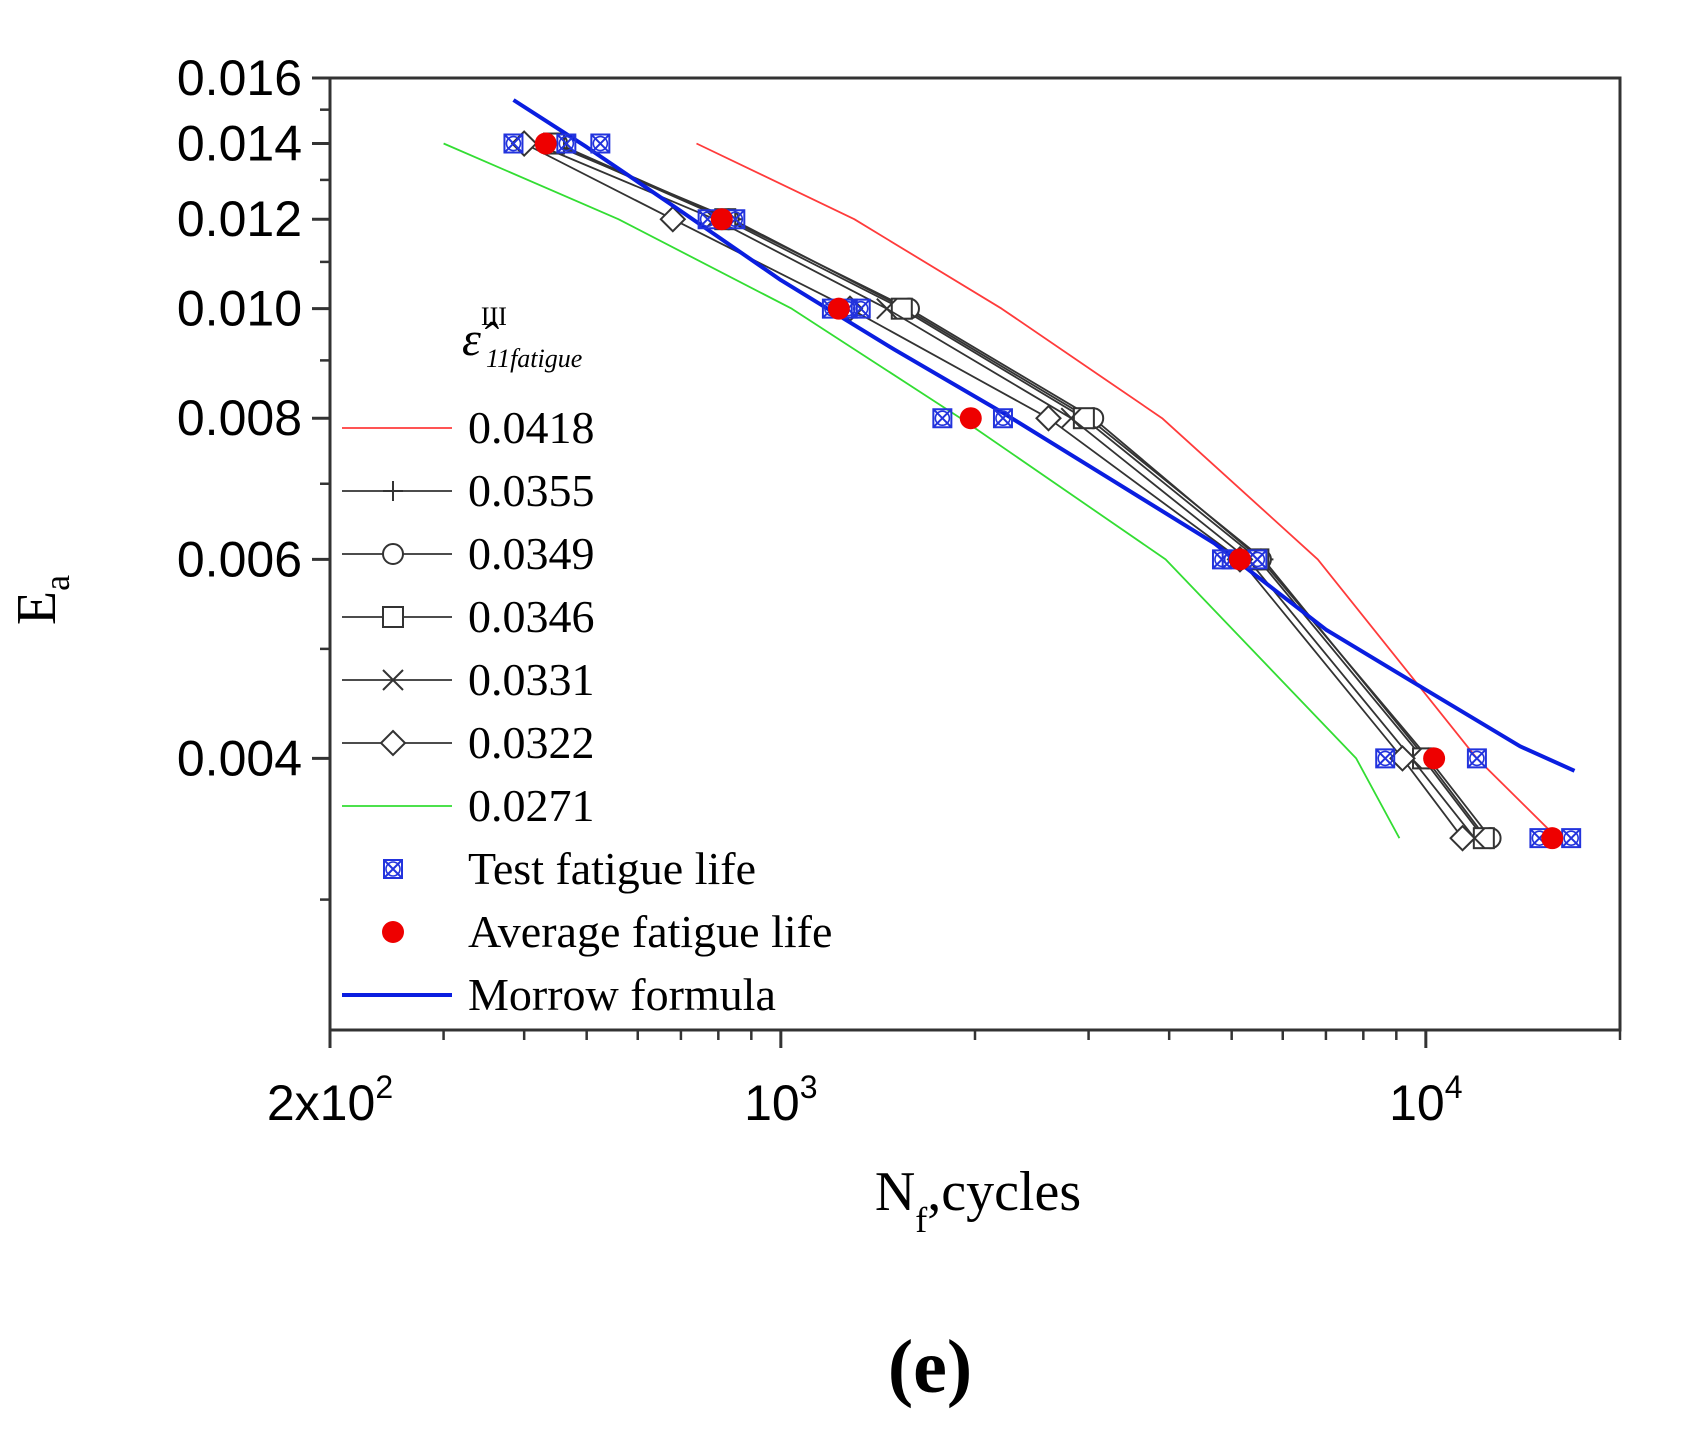  What do you see at coordinates (531, 490) in the screenshot?
I see `legend-label: 0.0355` at bounding box center [531, 490].